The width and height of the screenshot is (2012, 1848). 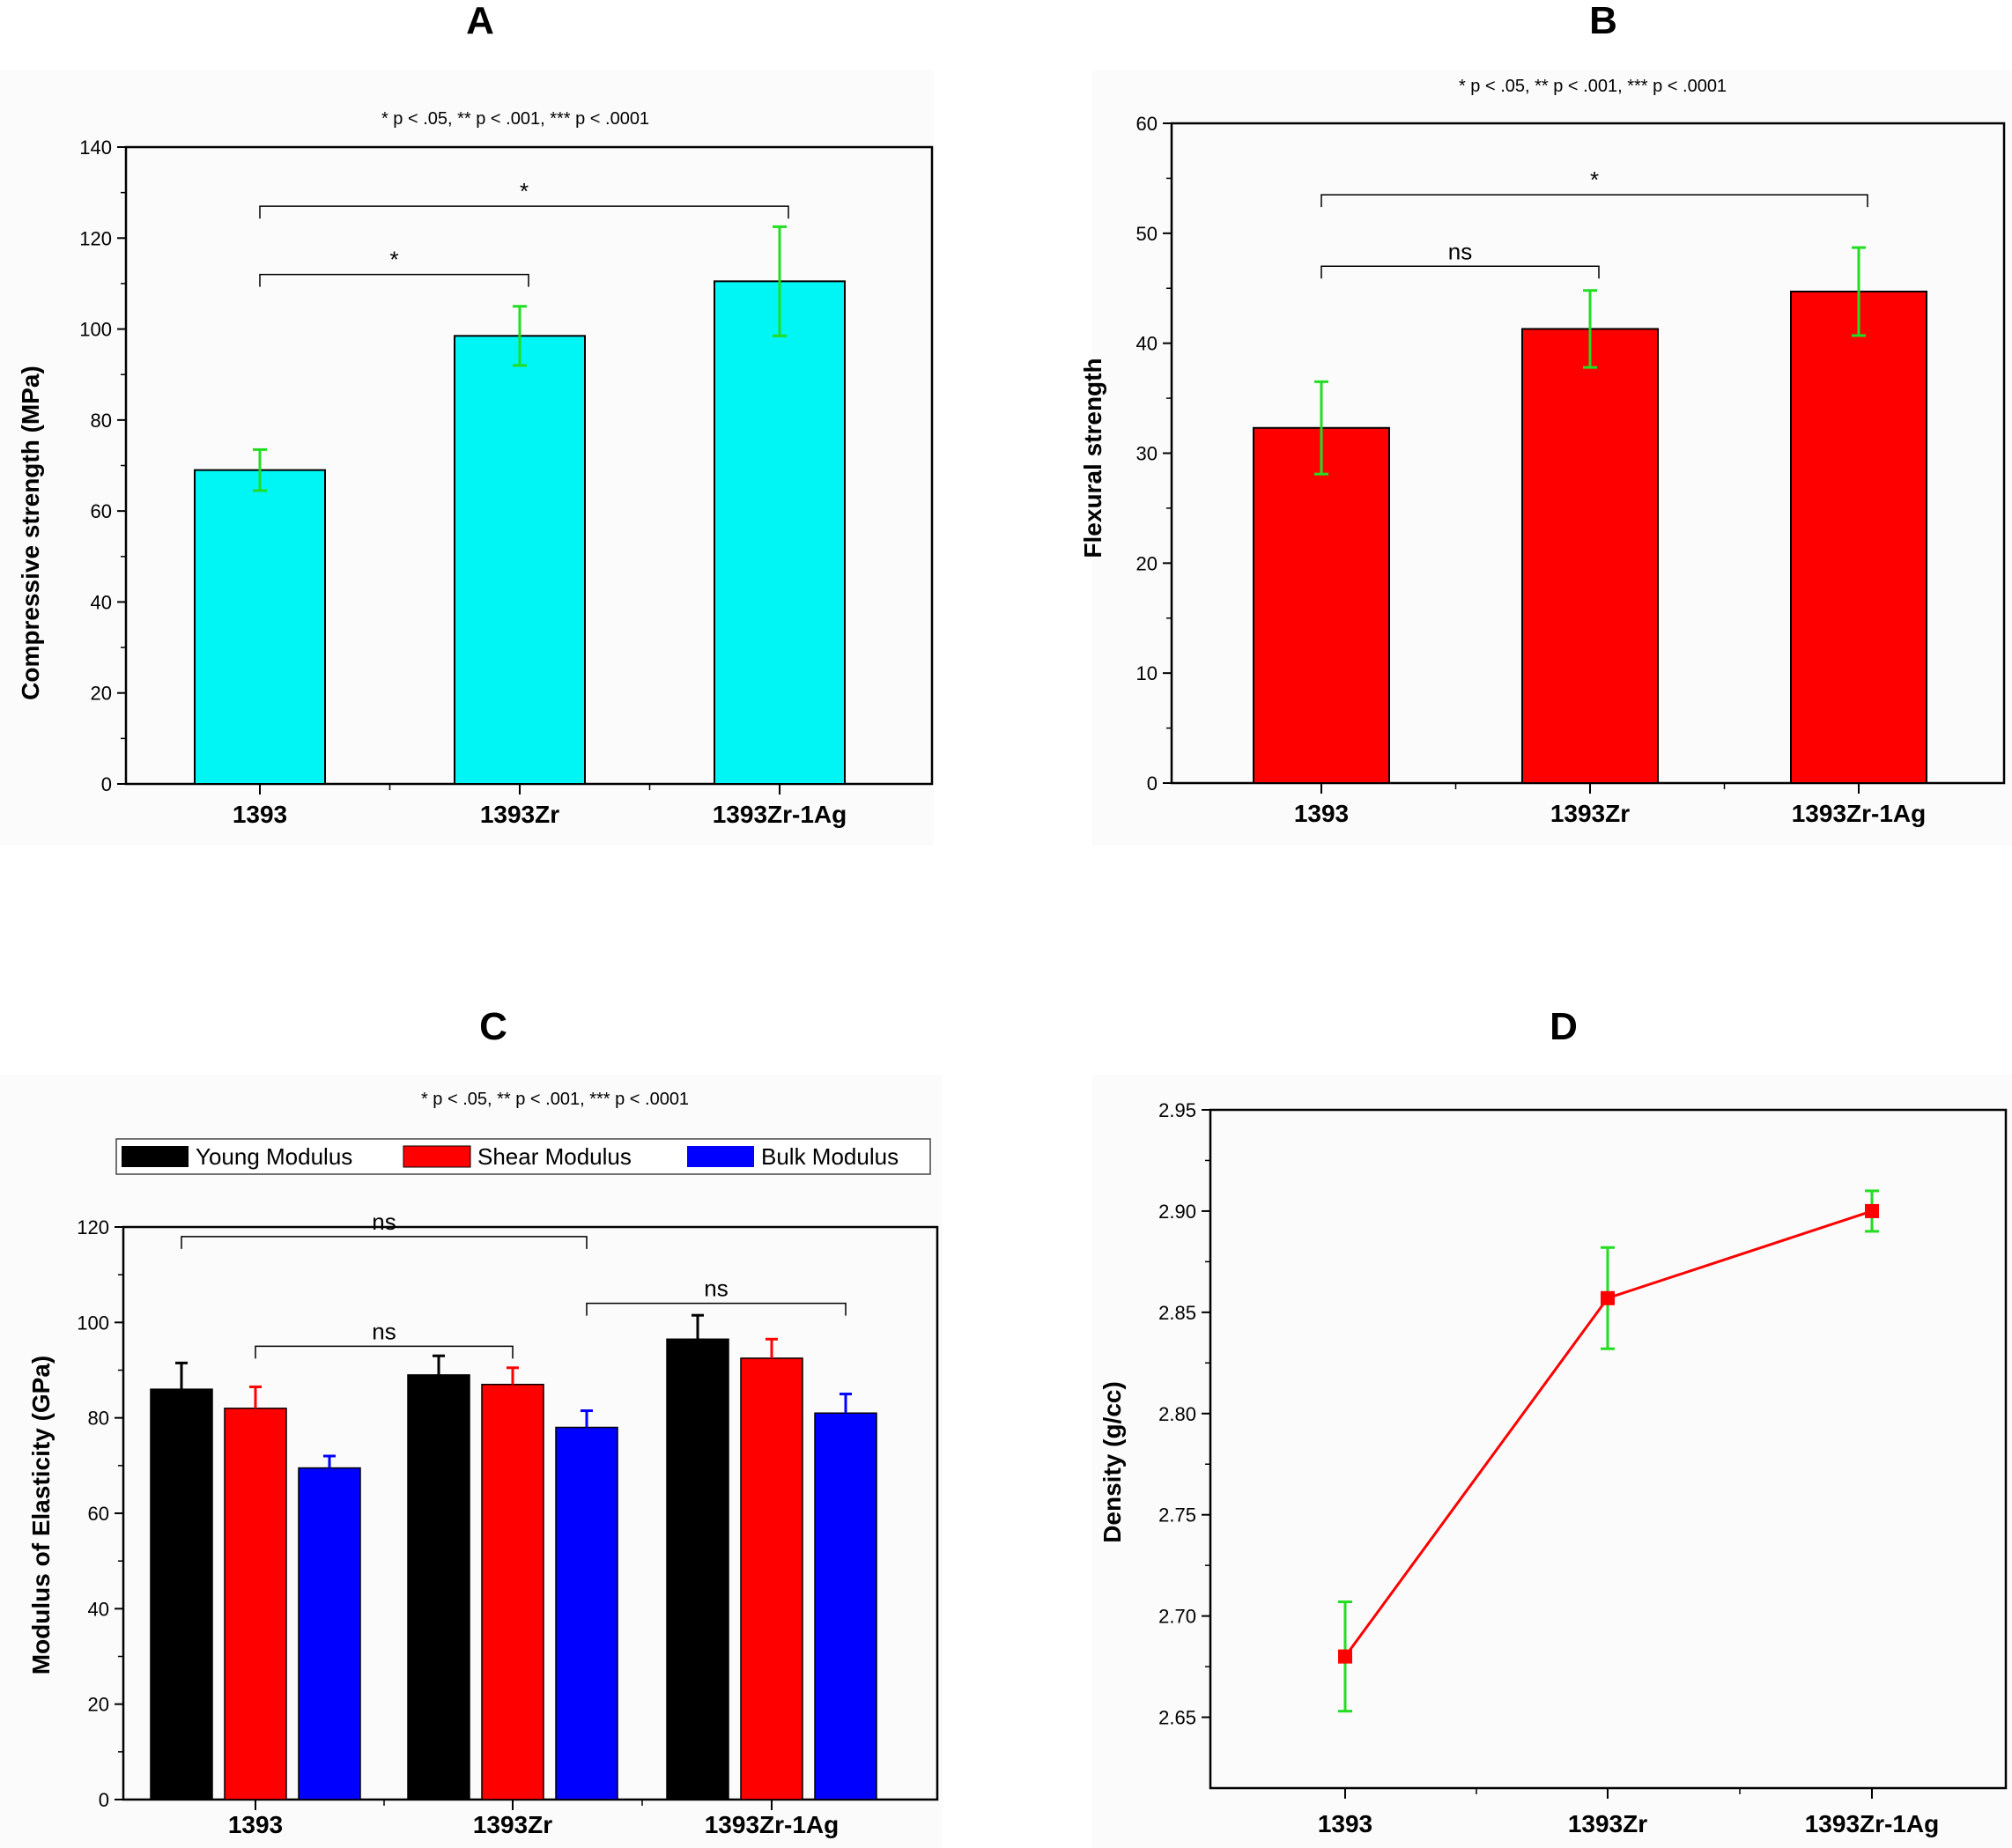 What do you see at coordinates (830, 1156) in the screenshot?
I see `legend-label-bulk: Bulk Modulus` at bounding box center [830, 1156].